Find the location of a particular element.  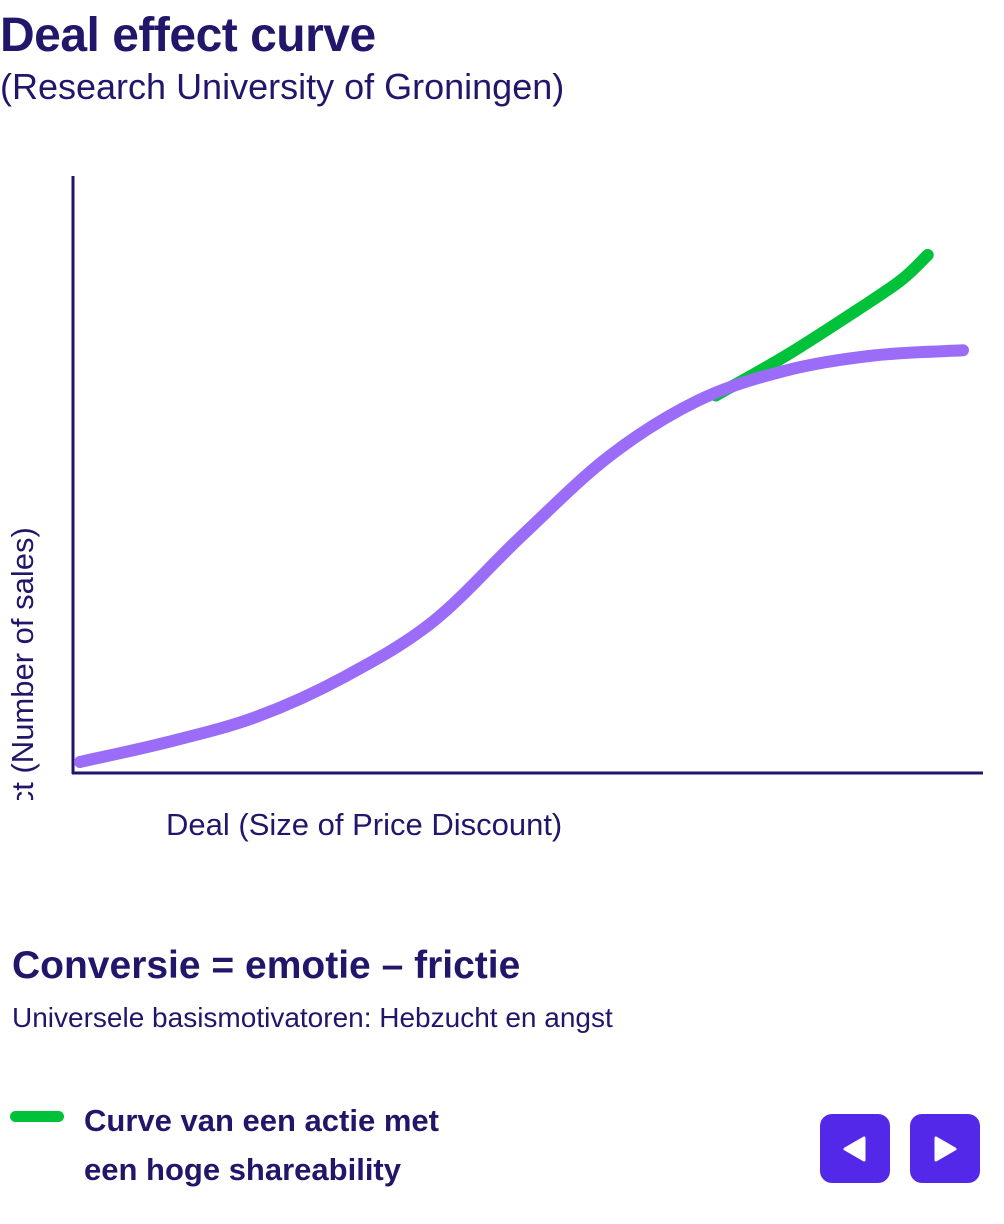

series-line-shareability is located at coordinates (821, 325).